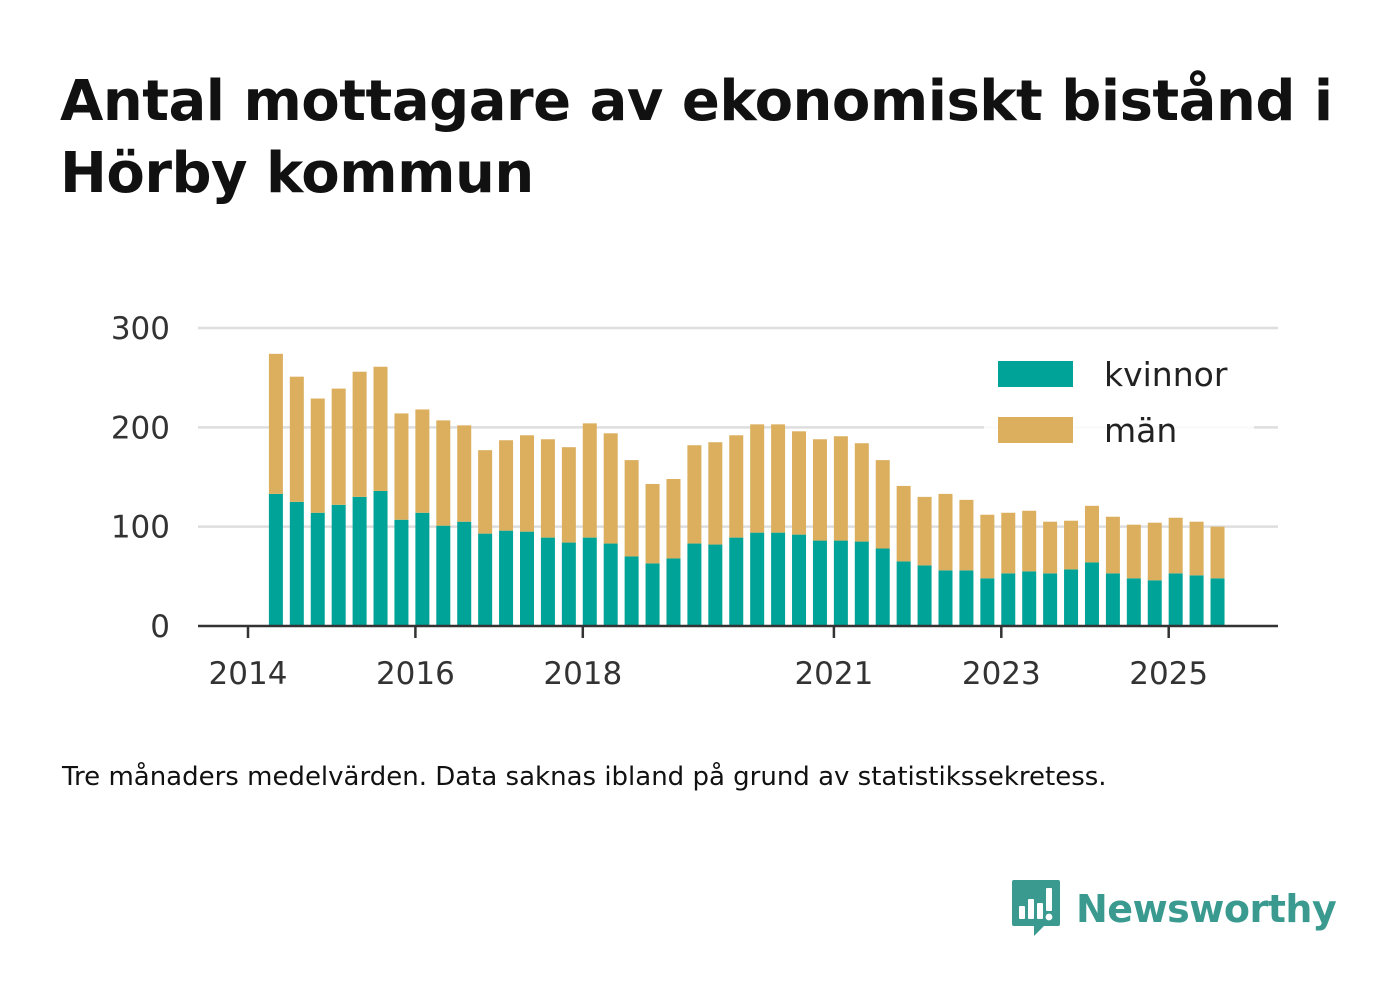  I want to click on y-tick-label: 100, so click(140, 528).